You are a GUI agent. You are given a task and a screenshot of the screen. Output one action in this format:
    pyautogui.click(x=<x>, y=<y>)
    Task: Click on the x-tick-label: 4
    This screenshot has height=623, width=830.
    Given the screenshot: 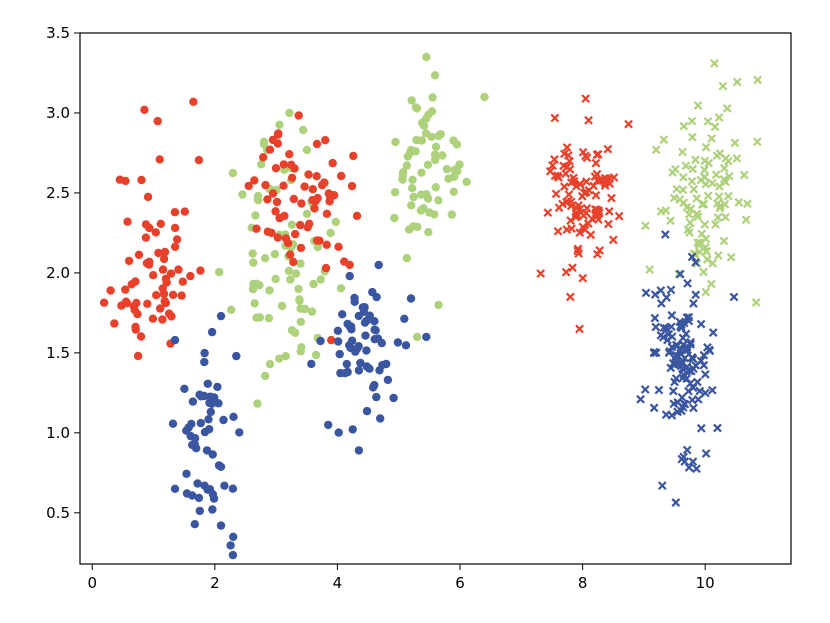 What is the action you would take?
    pyautogui.click(x=338, y=583)
    